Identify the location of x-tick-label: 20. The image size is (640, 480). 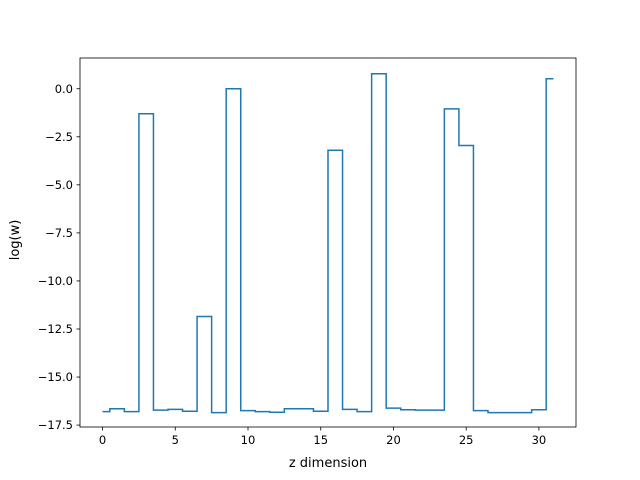
(393, 440).